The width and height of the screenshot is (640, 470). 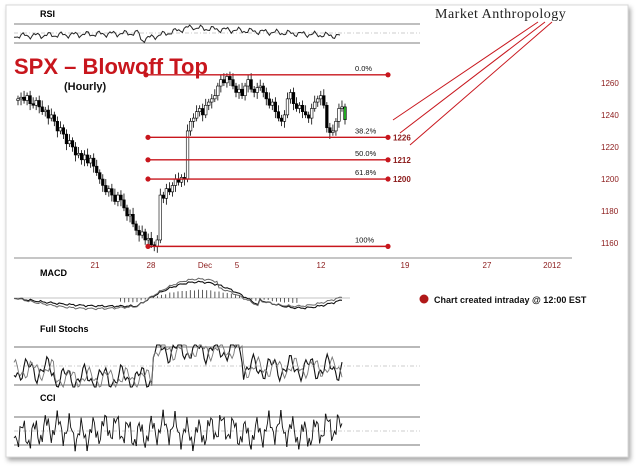 What do you see at coordinates (610, 211) in the screenshot?
I see `price-tick-label: 1180` at bounding box center [610, 211].